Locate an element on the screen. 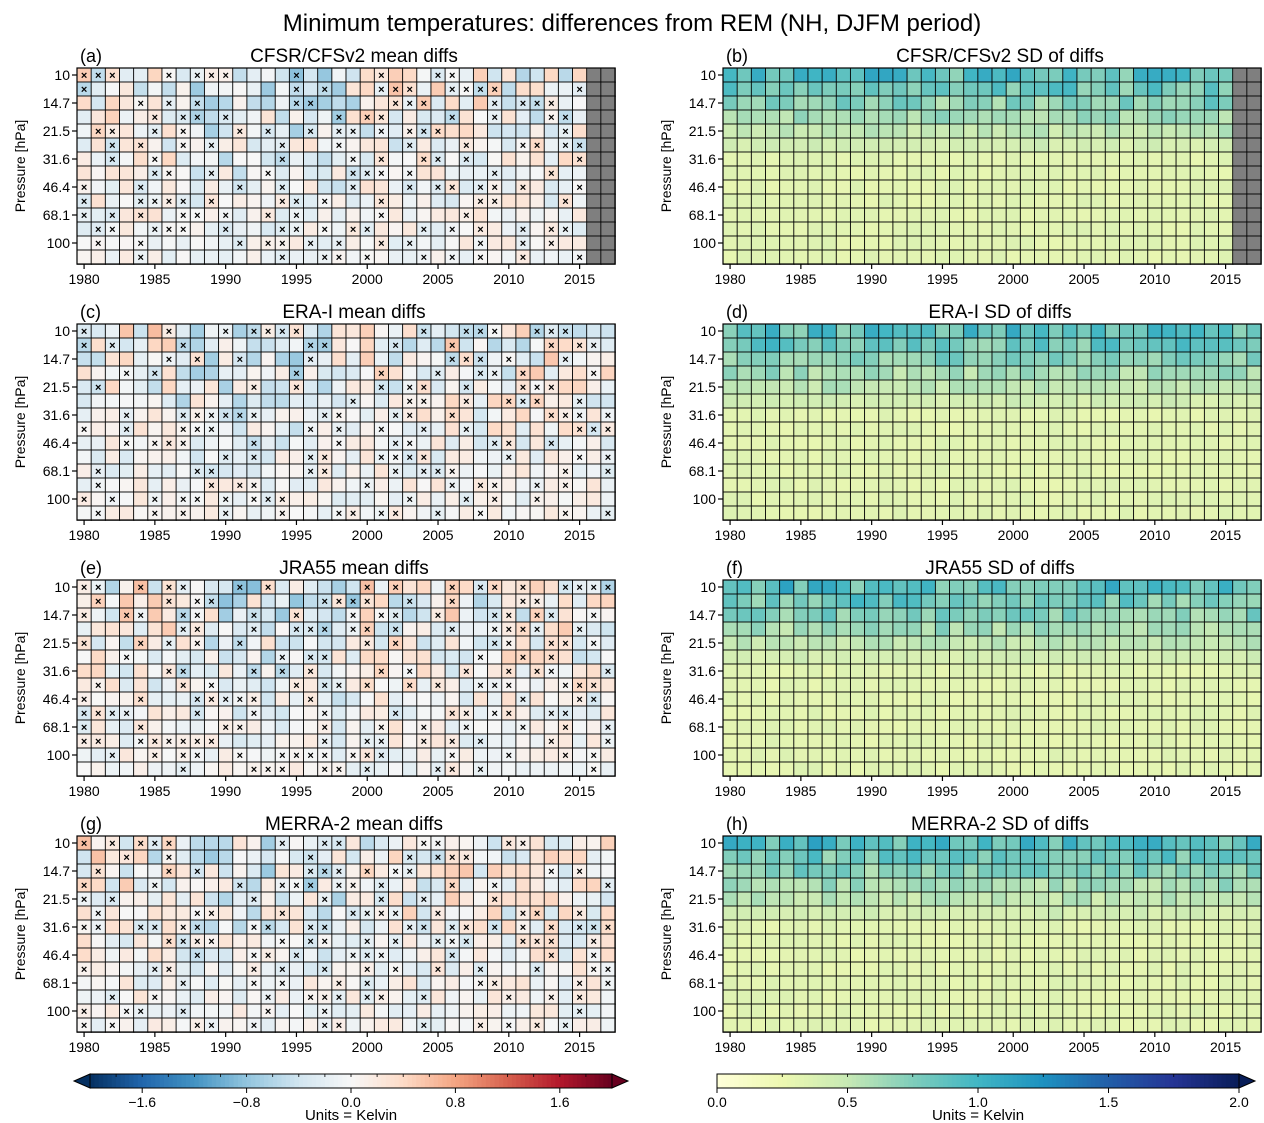  x-tick-label: 2000 is located at coordinates (367, 1047).